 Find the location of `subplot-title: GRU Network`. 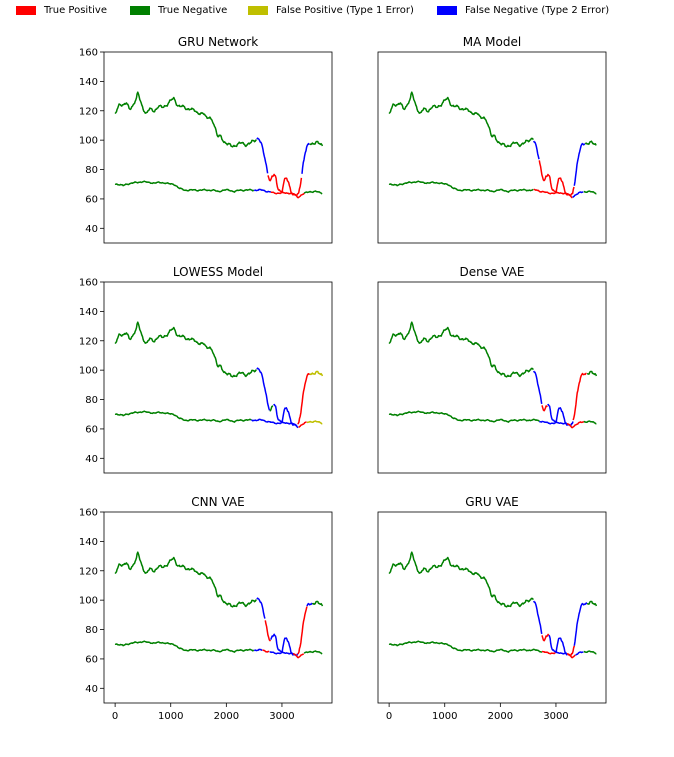

subplot-title: GRU Network is located at coordinates (218, 42).